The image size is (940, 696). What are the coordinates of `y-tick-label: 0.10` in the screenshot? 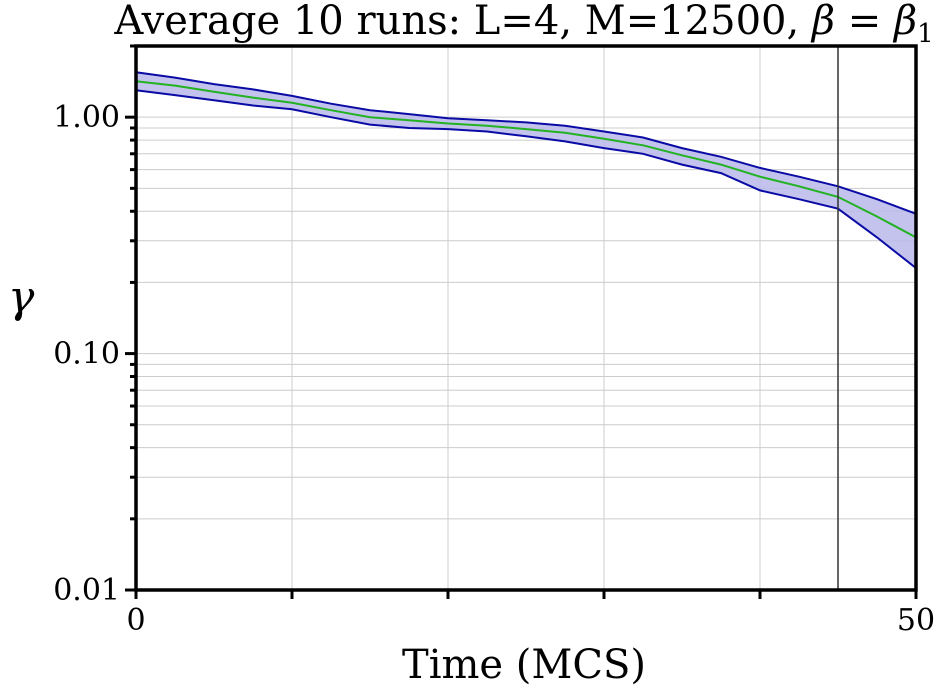 It's located at (86, 354).